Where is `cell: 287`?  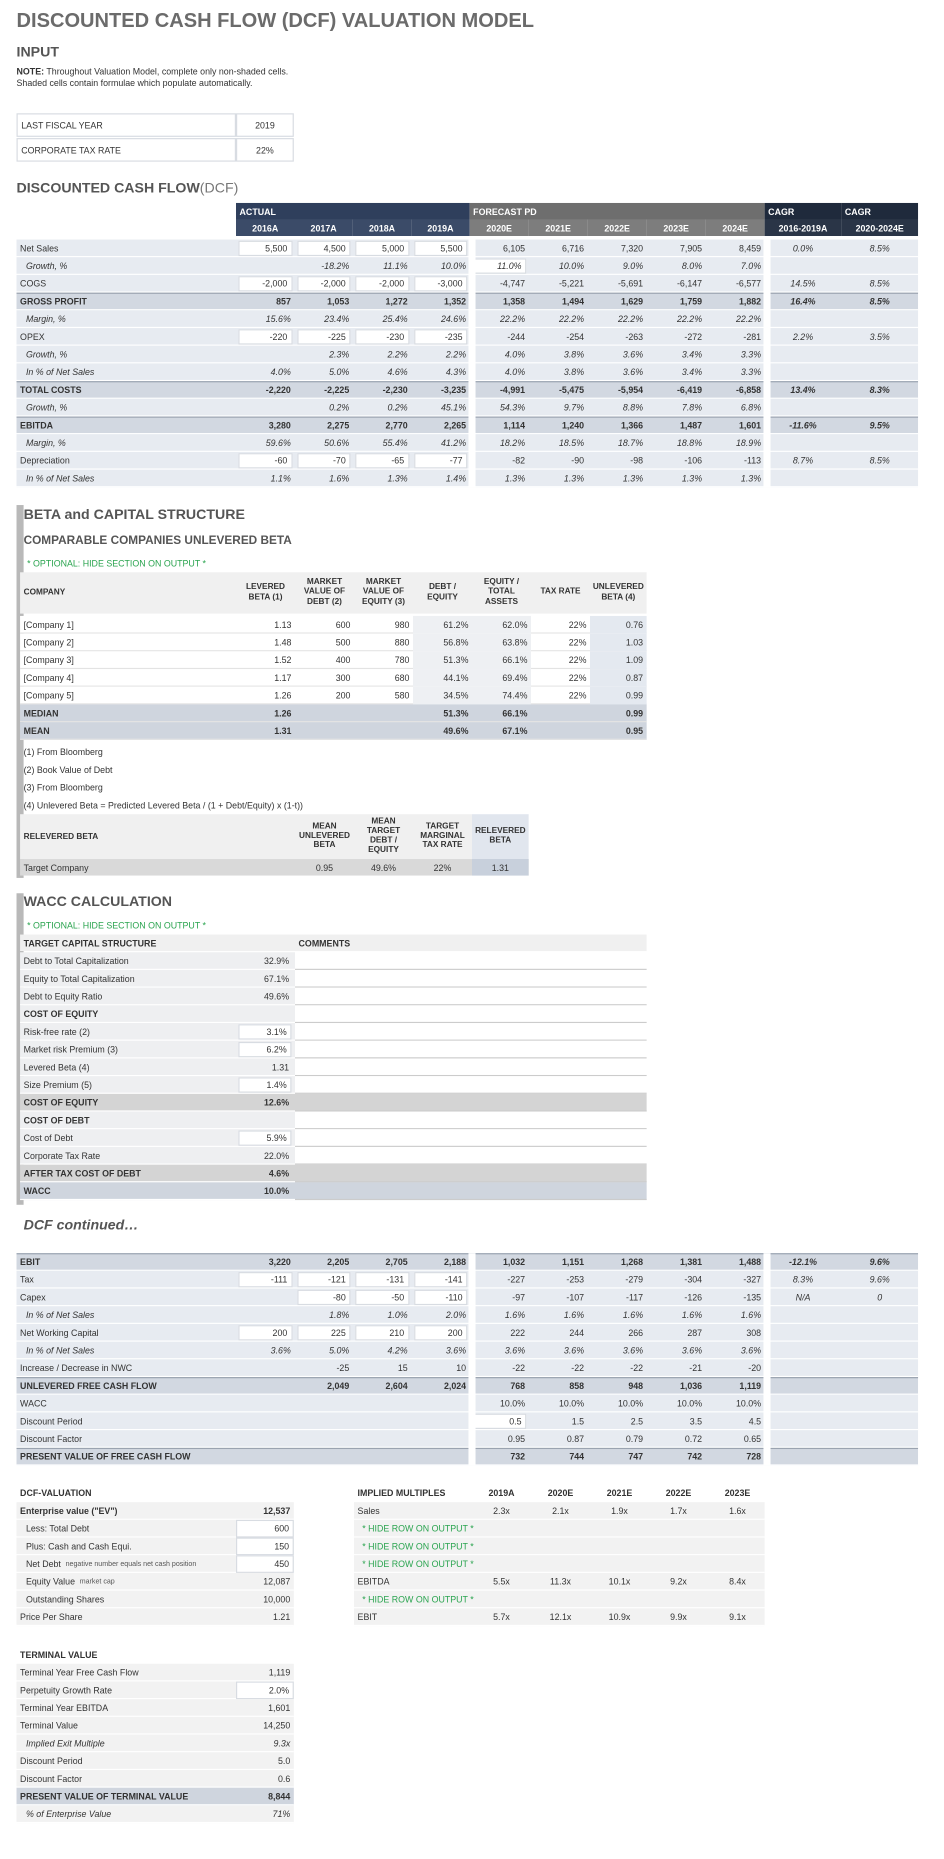 cell: 287 is located at coordinates (695, 1333).